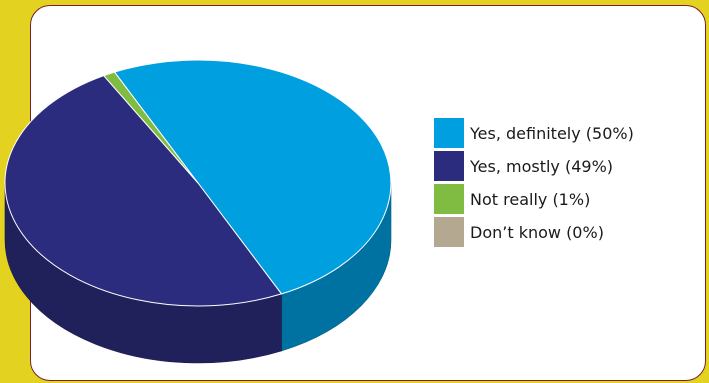 The height and width of the screenshot is (383, 709). Describe the element at coordinates (552, 133) in the screenshot. I see `legend-label: Yes, definitely (50%)` at that location.